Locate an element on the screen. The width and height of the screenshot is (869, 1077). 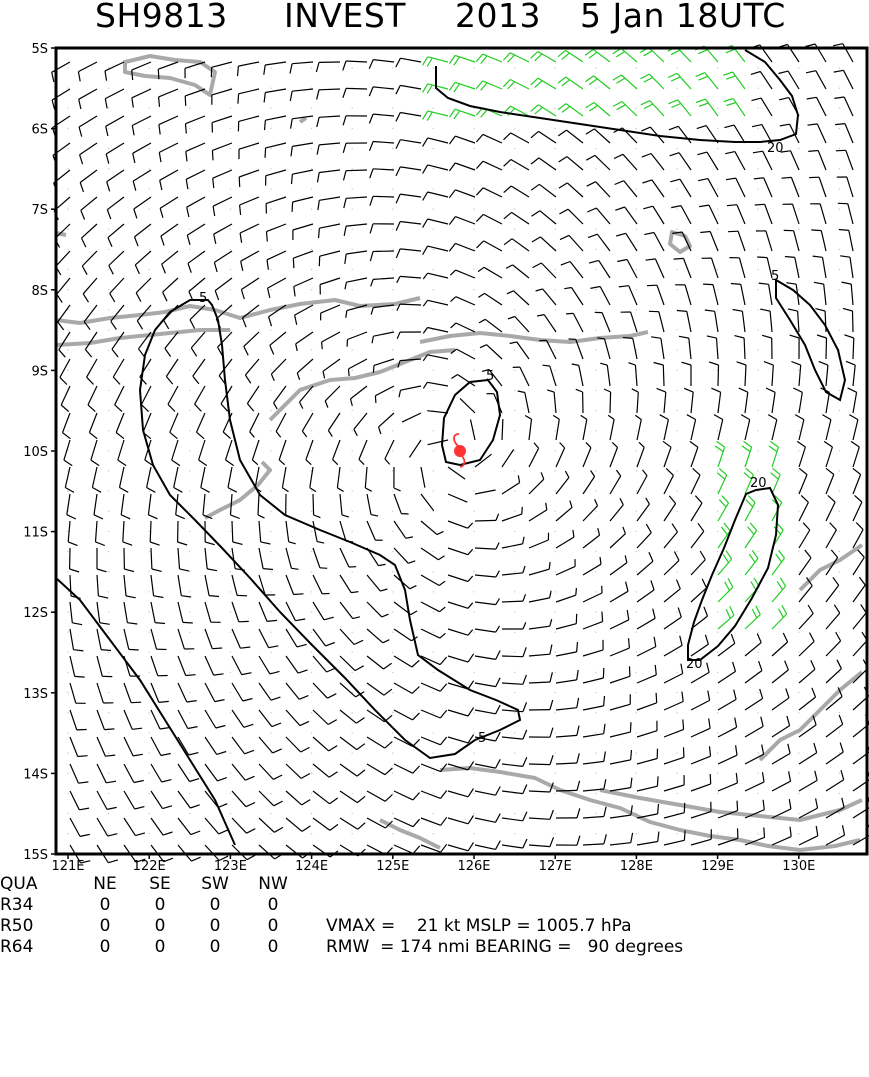
cell-value: 0 is located at coordinates (160, 926).